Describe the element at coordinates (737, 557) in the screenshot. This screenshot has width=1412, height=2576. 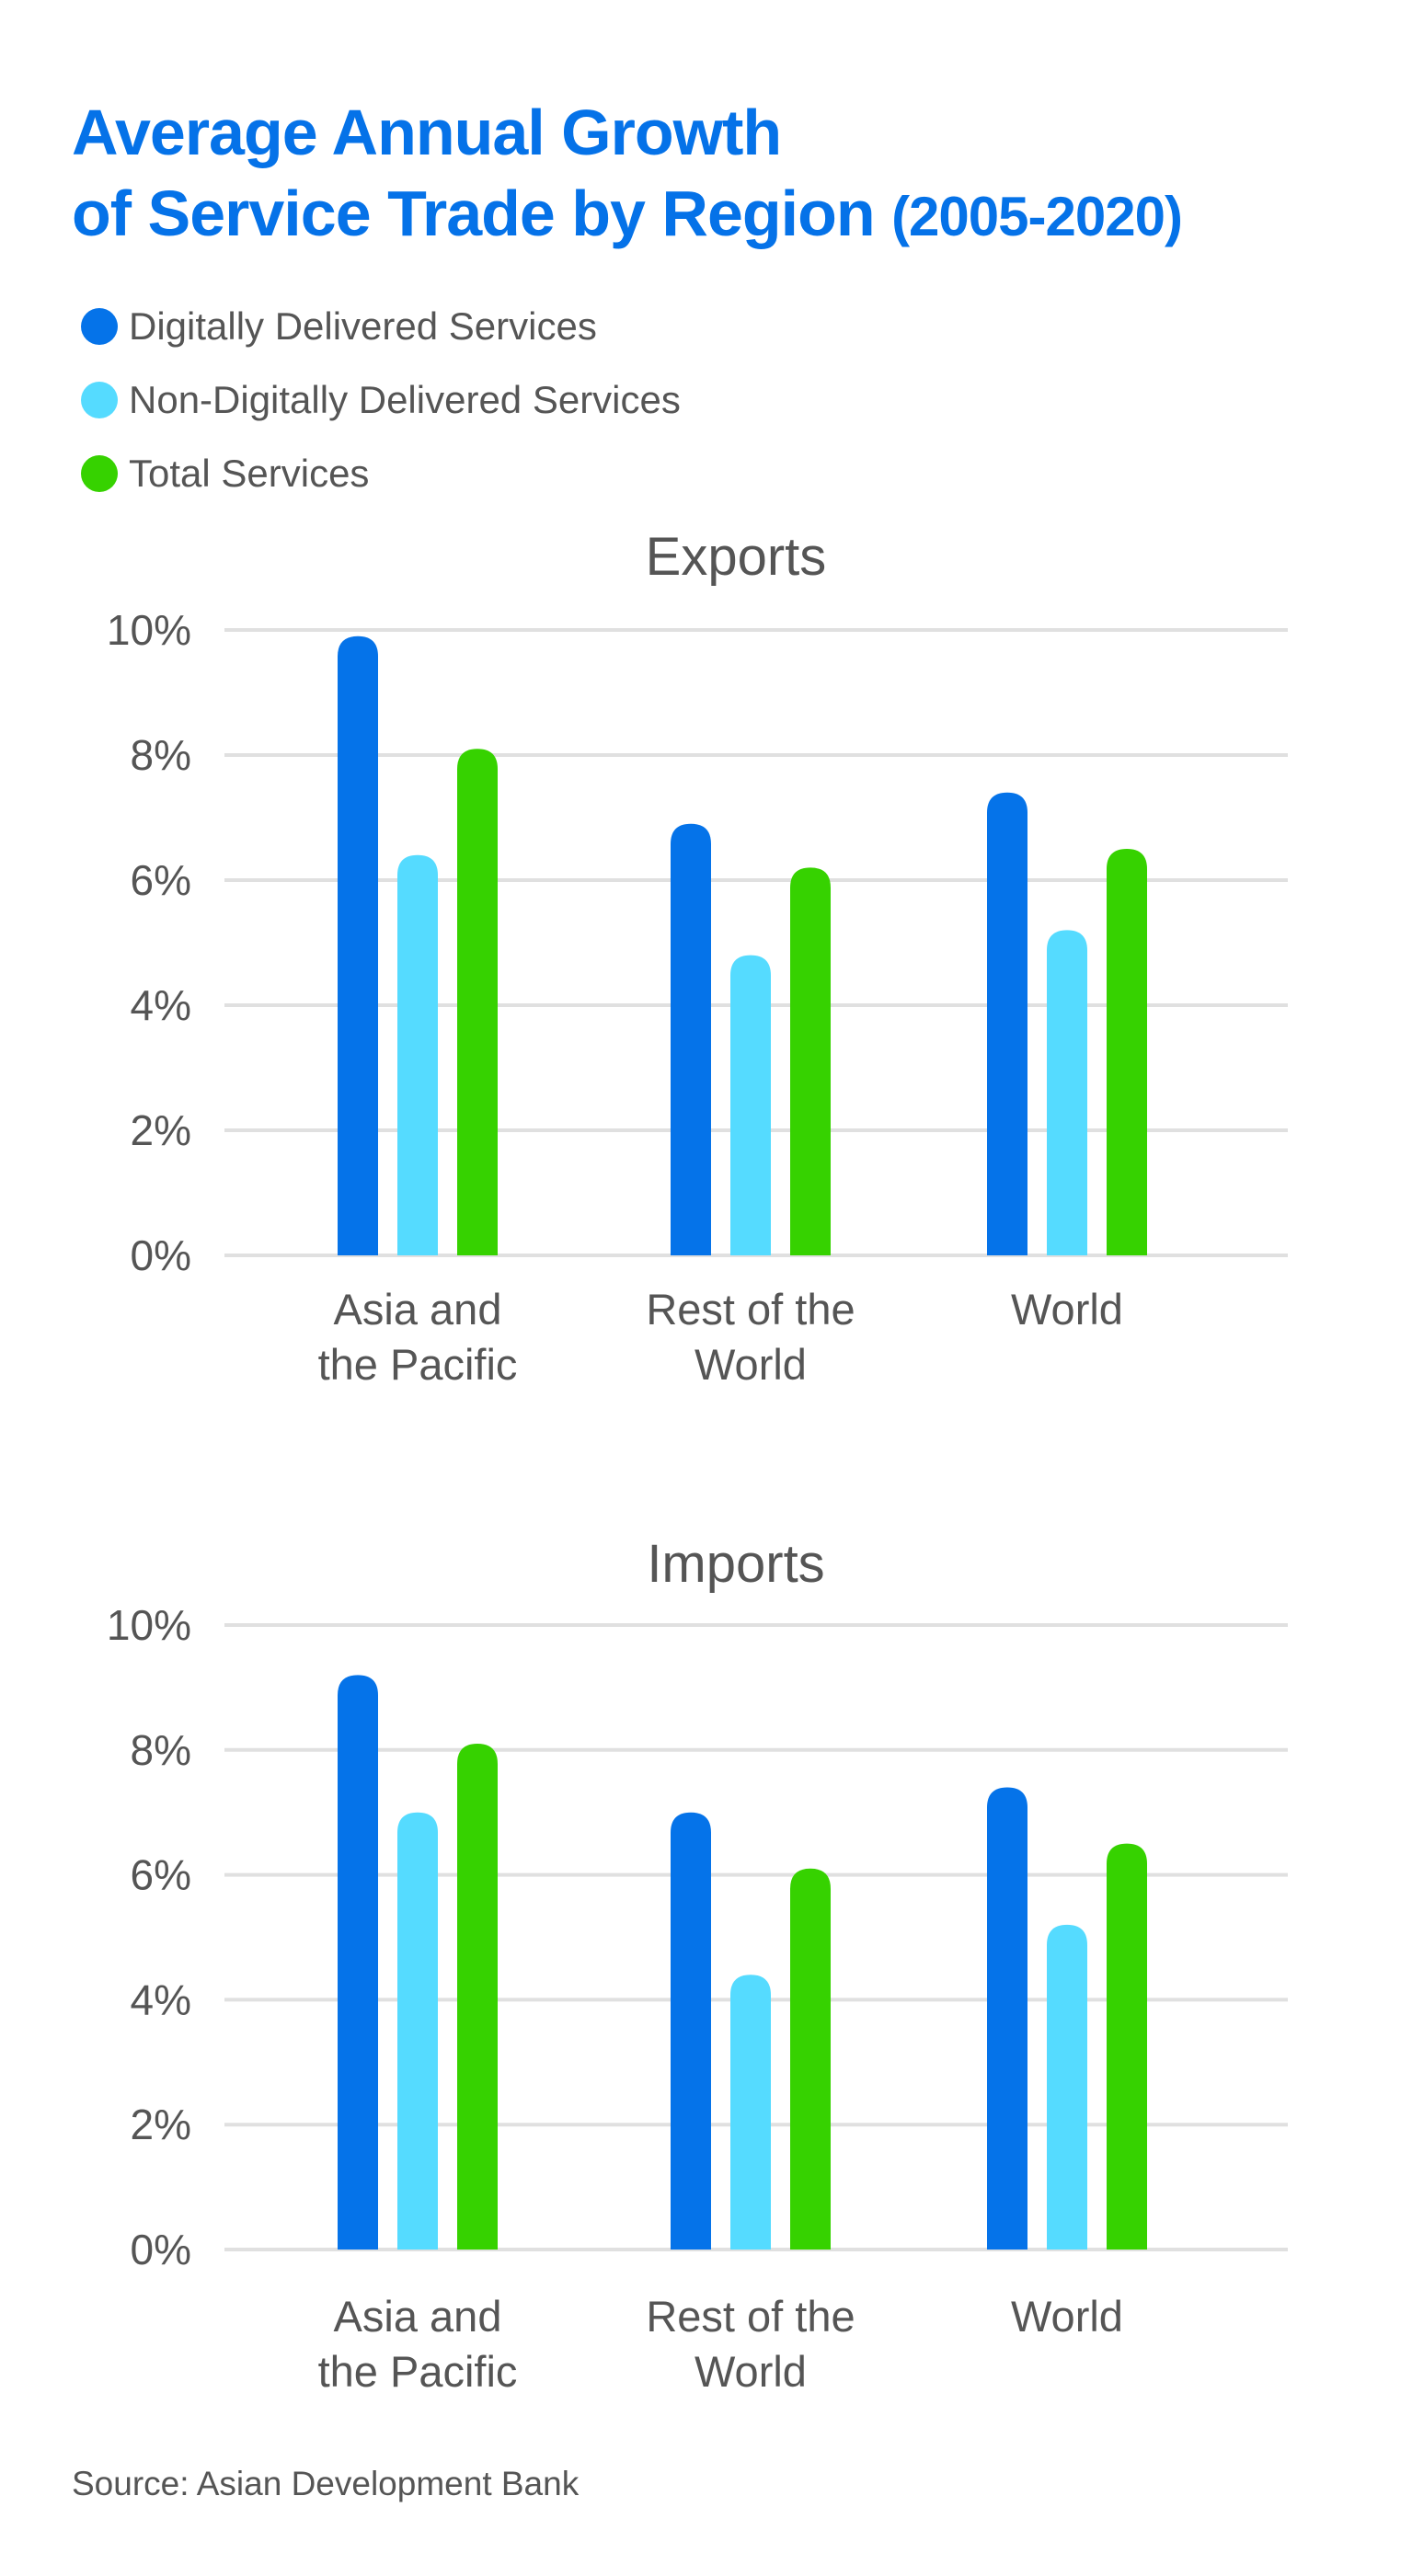
I see `exports-chart-title: Exports` at that location.